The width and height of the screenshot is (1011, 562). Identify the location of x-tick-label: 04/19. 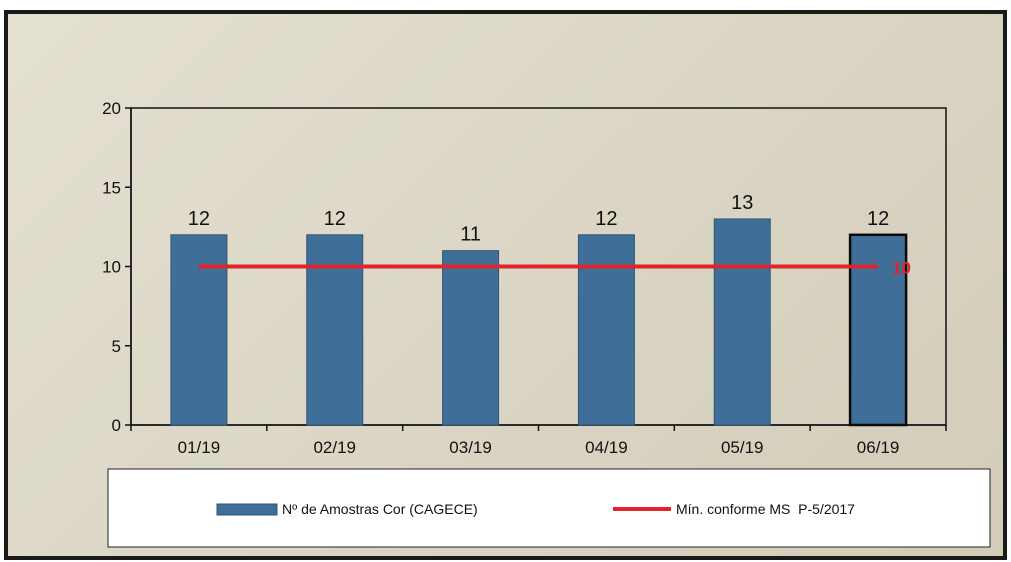
(606, 447).